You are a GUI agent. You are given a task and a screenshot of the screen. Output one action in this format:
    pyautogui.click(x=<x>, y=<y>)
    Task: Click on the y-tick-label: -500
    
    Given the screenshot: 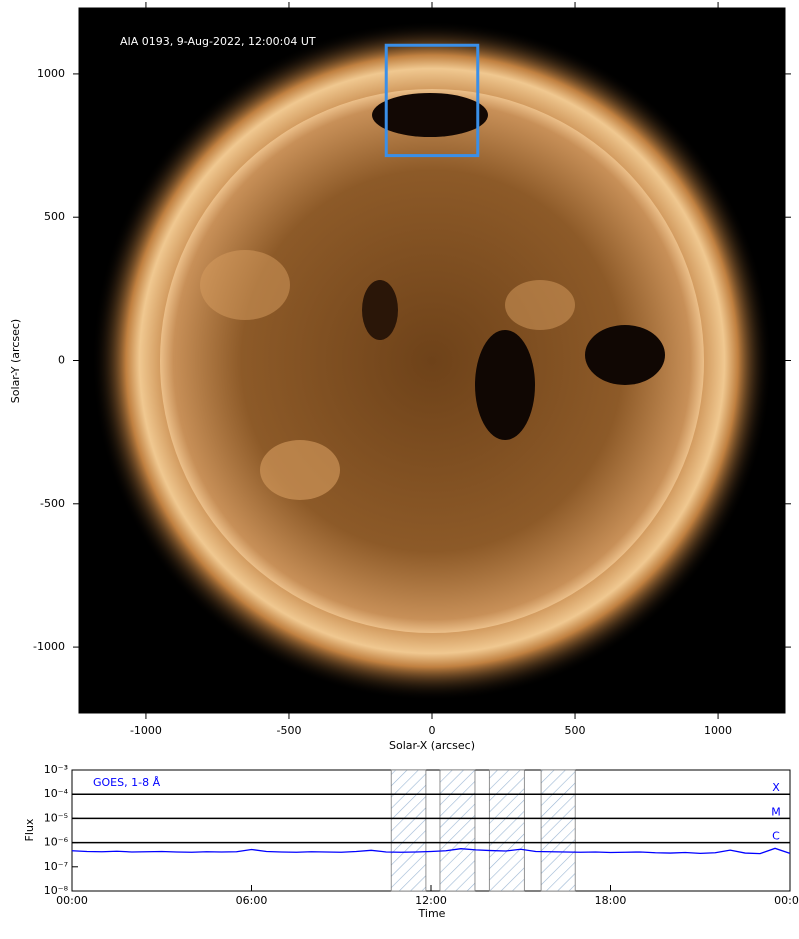 What is the action you would take?
    pyautogui.click(x=52, y=503)
    